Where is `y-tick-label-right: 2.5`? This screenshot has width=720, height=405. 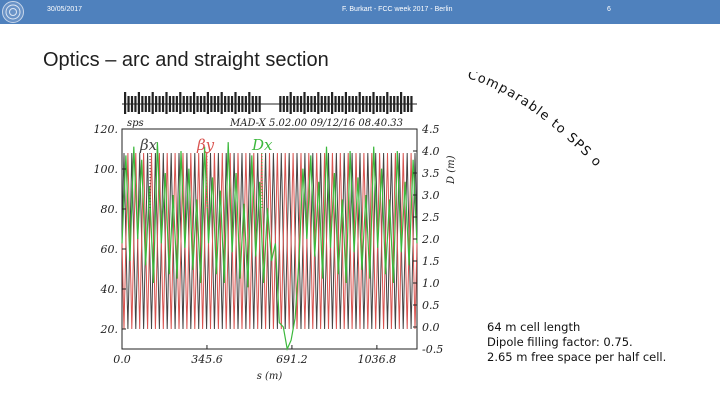 y-tick-label-right: 2.5 is located at coordinates (430, 217).